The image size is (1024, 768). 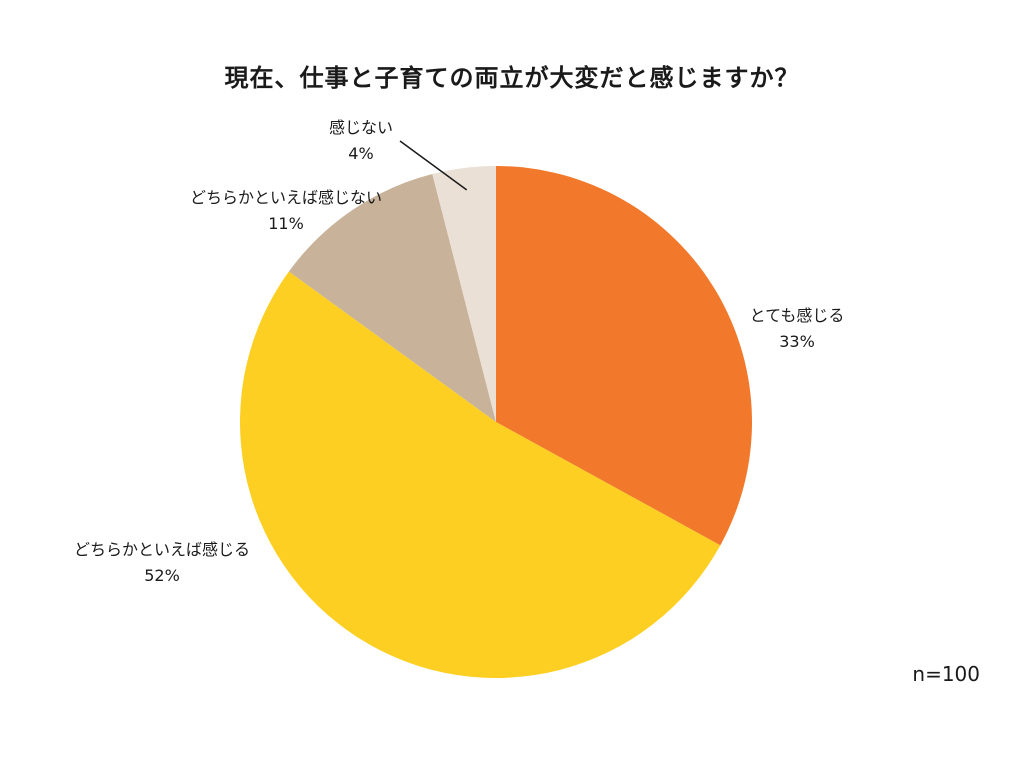 I want to click on slice-value-1: 52%, so click(x=162, y=575).